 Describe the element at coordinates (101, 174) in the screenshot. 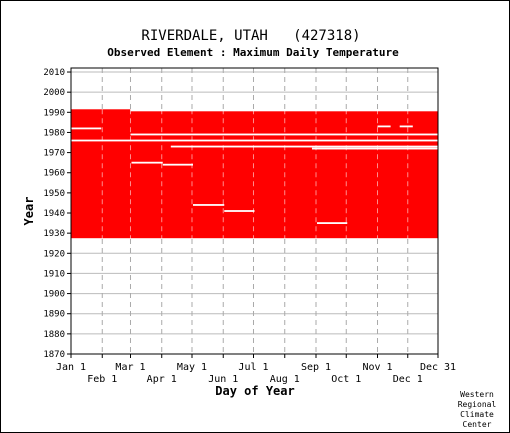

I see `data-record-block` at that location.